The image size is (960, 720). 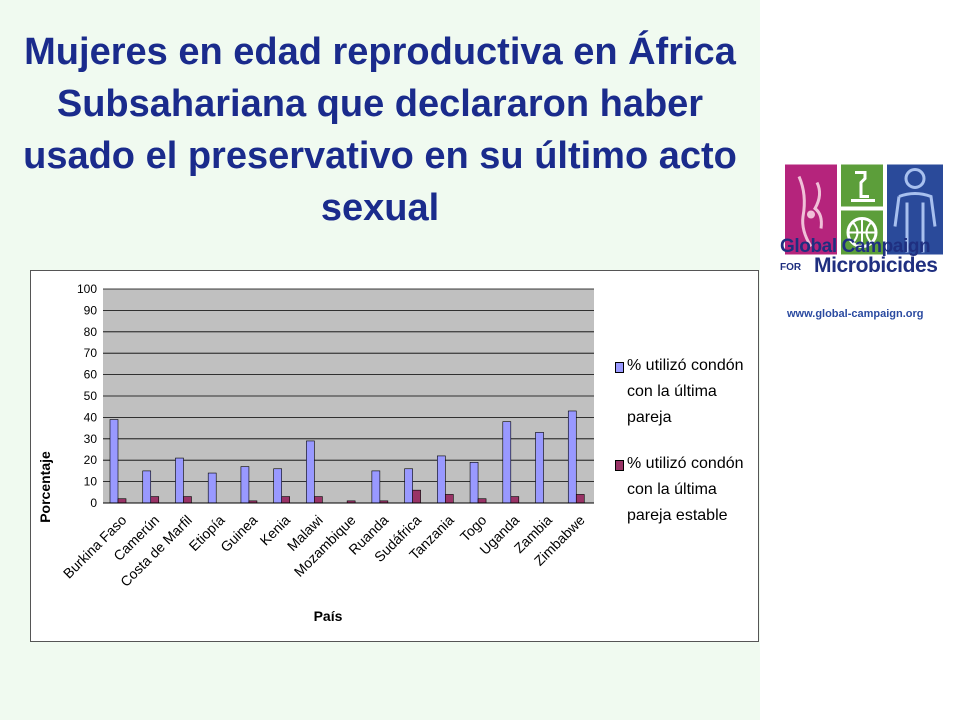 What do you see at coordinates (91, 482) in the screenshot?
I see `y-tick-label: 10` at bounding box center [91, 482].